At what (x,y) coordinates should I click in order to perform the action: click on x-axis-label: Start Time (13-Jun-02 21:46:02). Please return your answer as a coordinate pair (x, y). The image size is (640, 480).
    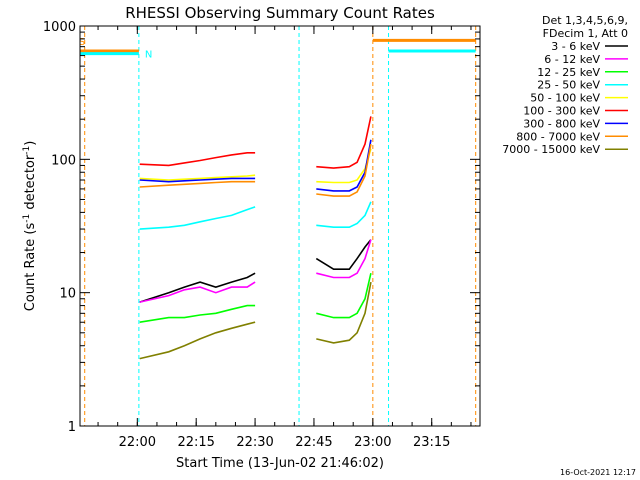
    Looking at the image, I should click on (280, 463).